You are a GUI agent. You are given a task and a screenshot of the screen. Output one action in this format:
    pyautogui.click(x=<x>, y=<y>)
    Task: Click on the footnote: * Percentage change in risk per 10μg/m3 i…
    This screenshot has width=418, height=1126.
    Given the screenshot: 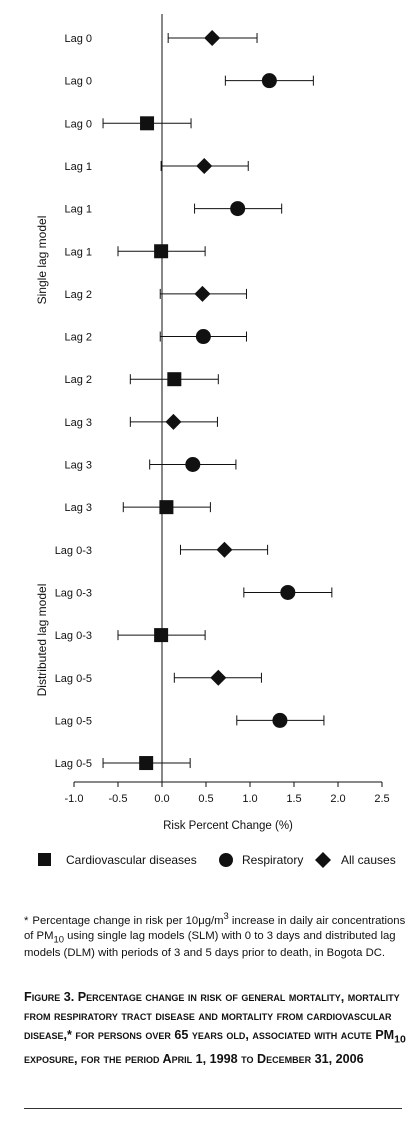 What is the action you would take?
    pyautogui.click(x=215, y=934)
    